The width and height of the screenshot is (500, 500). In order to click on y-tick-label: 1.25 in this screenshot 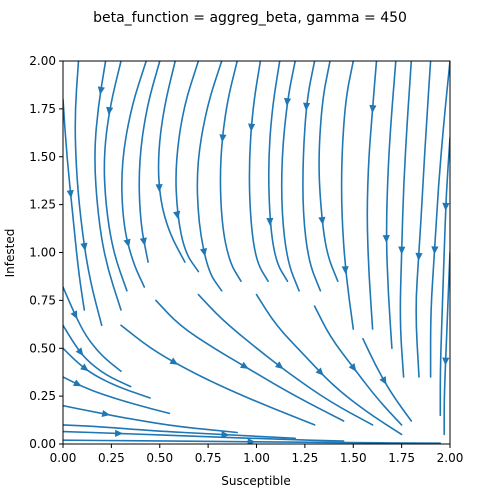, I will do `click(42, 205)`.